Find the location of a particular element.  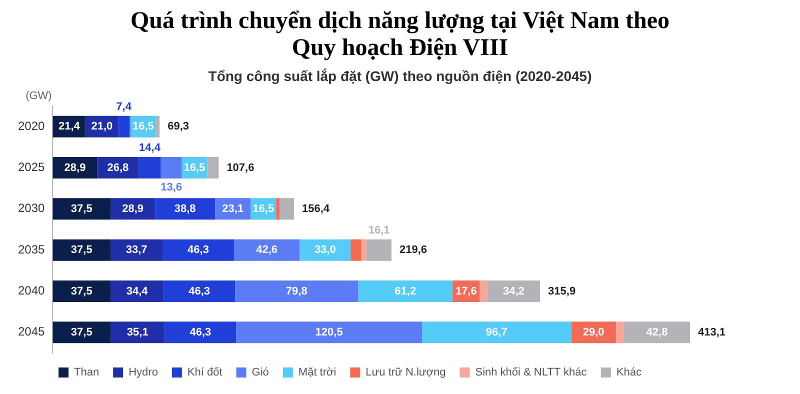

data-label: 120,5 is located at coordinates (329, 332).